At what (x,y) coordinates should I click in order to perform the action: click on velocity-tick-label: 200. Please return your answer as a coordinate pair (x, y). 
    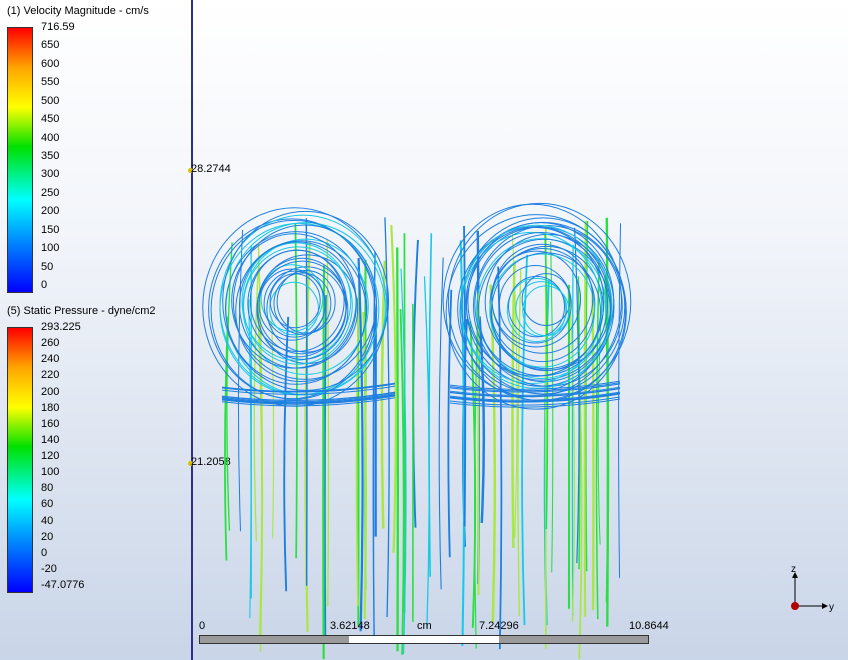
    Looking at the image, I should click on (50, 211).